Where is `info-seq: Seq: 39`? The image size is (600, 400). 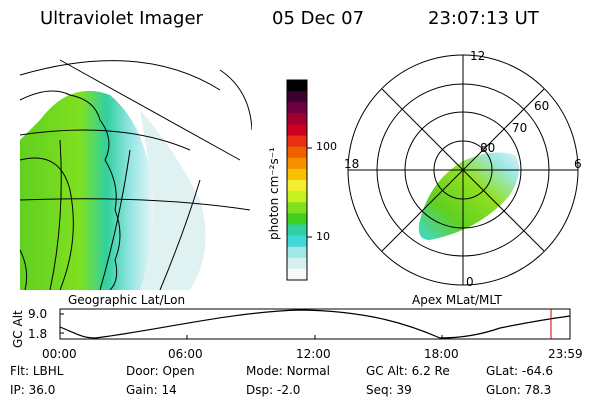 info-seq: Seq: 39 is located at coordinates (389, 390).